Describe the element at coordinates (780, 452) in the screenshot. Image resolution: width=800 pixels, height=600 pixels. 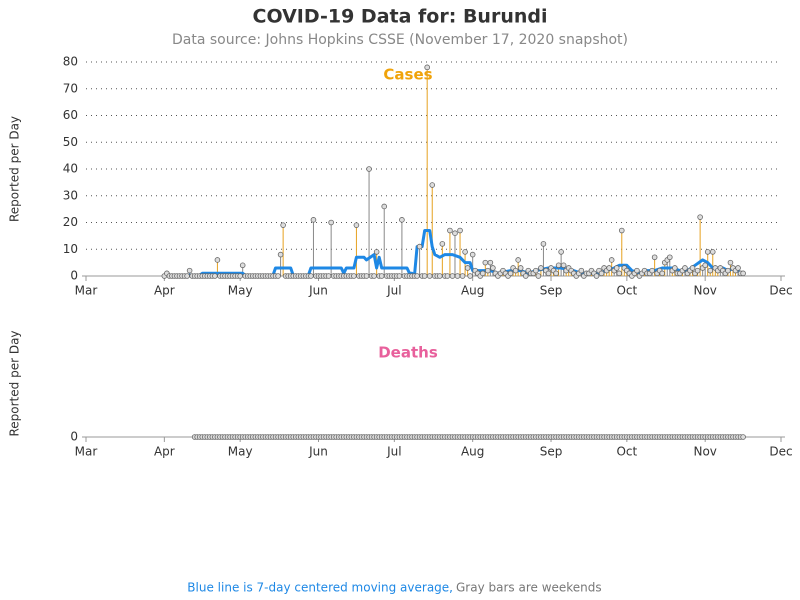
I see `x-tick-label: Dec` at that location.